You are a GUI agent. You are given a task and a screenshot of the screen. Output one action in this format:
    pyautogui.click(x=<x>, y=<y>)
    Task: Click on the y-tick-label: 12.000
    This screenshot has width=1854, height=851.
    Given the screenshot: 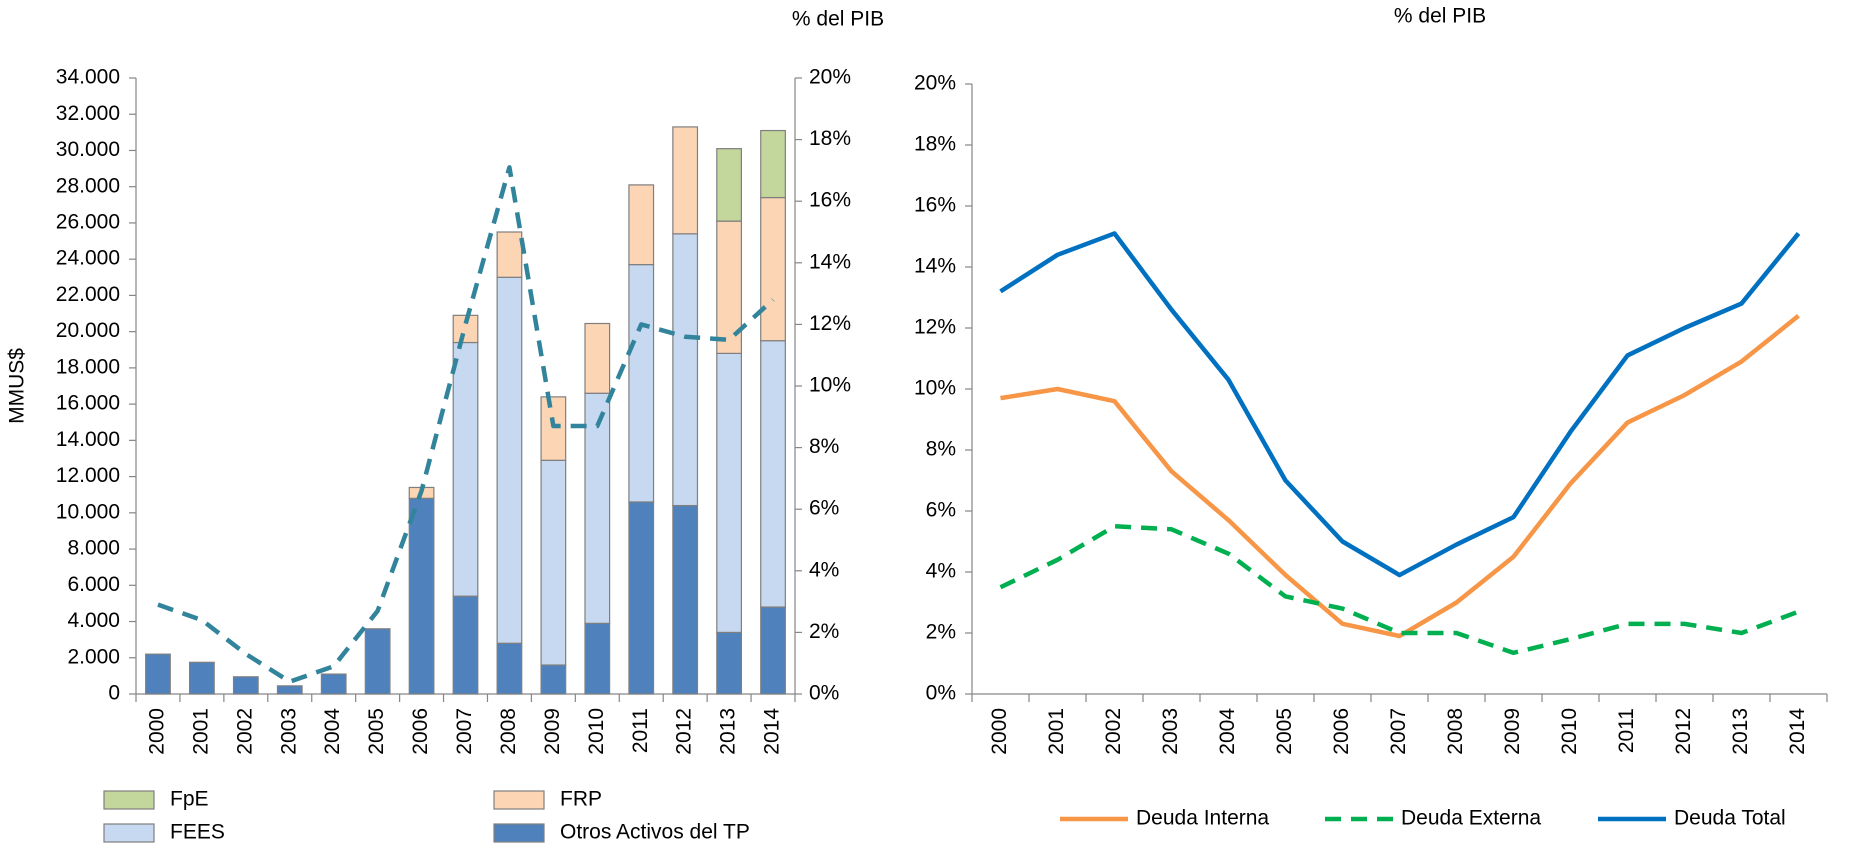 What is the action you would take?
    pyautogui.click(x=88, y=475)
    